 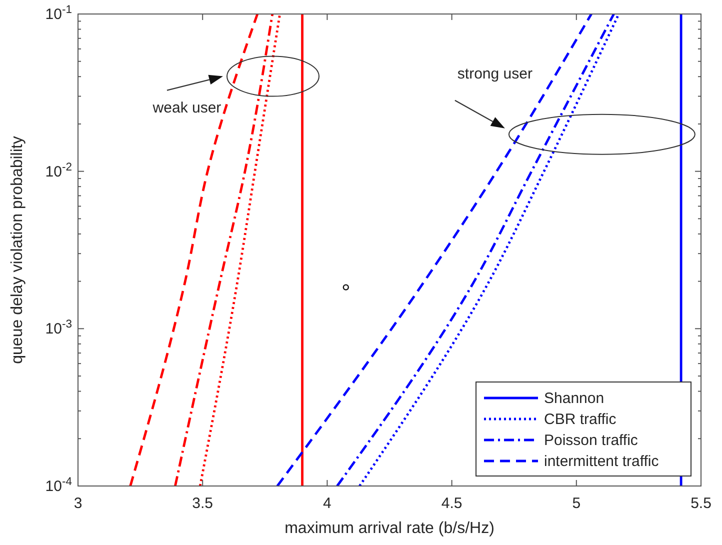 What do you see at coordinates (78, 503) in the screenshot?
I see `x-tick-label: 3` at bounding box center [78, 503].